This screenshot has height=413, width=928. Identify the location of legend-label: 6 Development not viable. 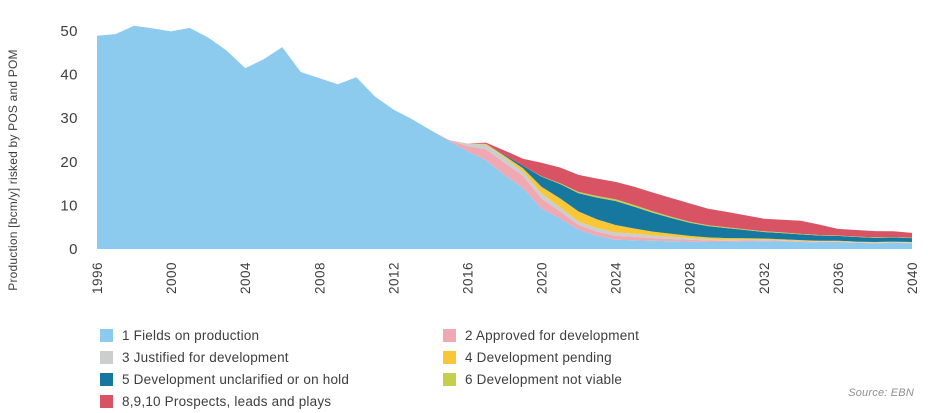
(544, 379).